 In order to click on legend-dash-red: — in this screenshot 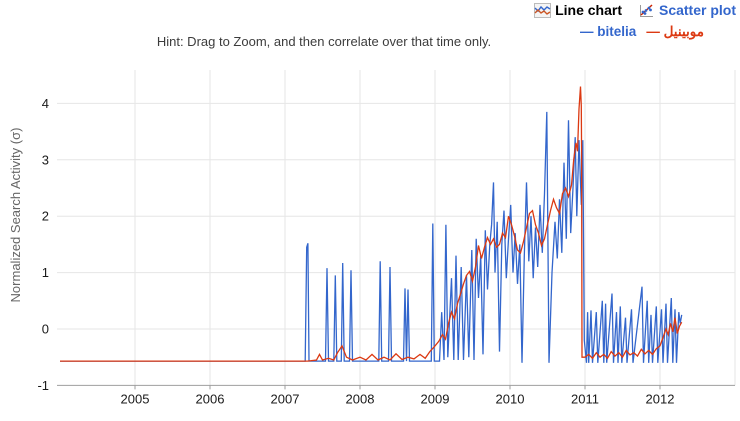, I will do `click(653, 31)`.